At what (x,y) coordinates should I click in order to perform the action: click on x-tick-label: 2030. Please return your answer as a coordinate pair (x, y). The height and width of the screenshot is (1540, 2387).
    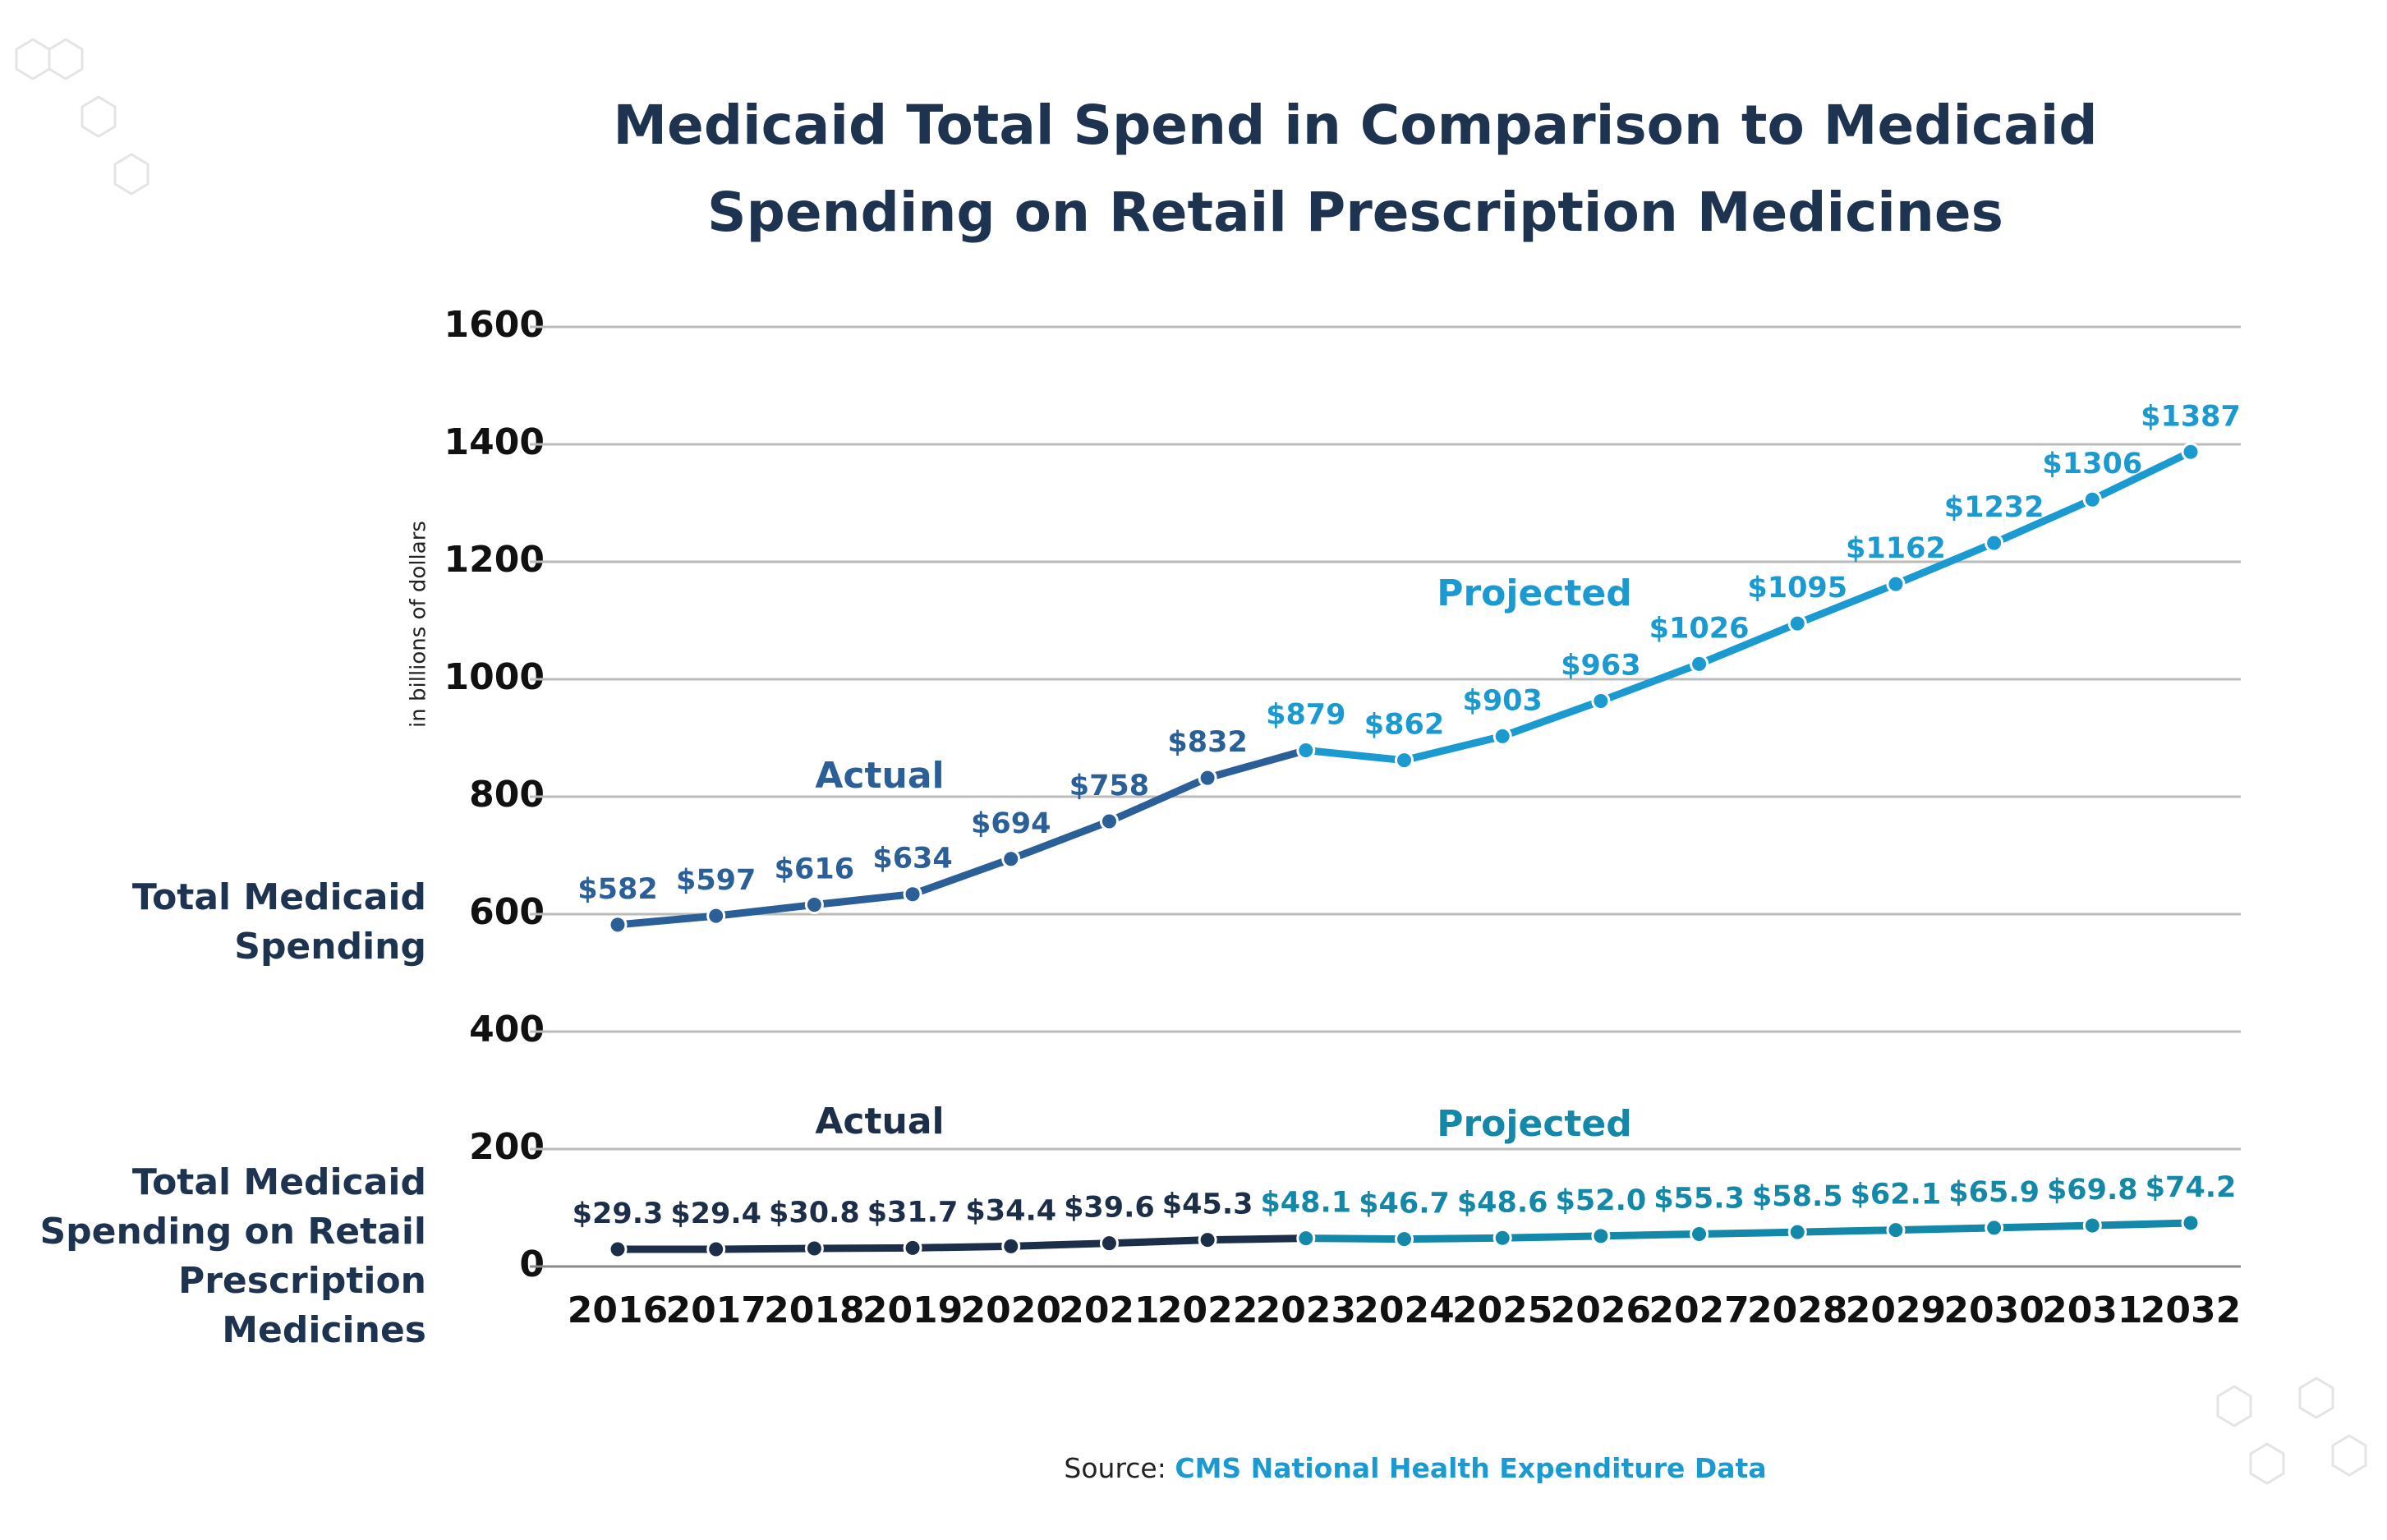
    Looking at the image, I should click on (1993, 1310).